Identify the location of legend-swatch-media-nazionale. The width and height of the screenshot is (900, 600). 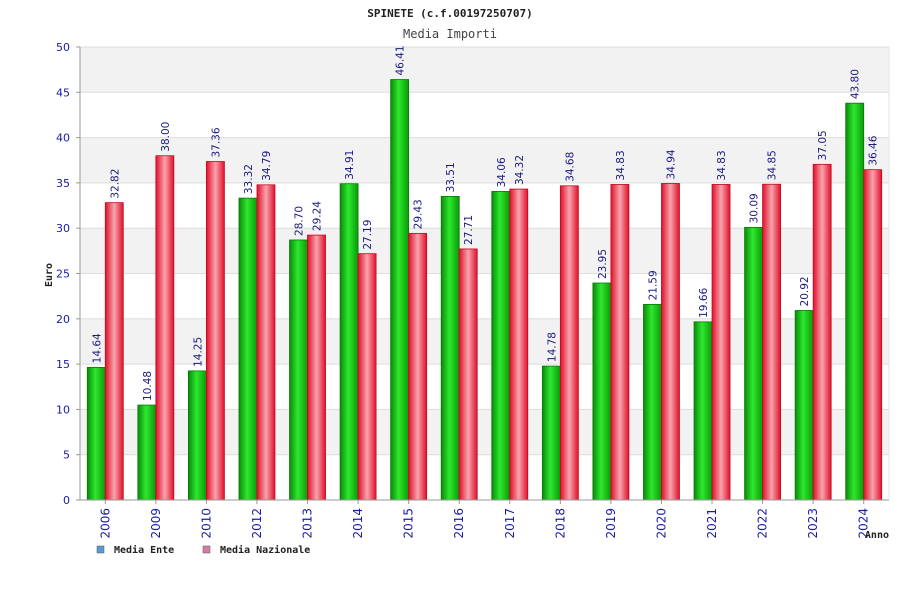
(206, 549).